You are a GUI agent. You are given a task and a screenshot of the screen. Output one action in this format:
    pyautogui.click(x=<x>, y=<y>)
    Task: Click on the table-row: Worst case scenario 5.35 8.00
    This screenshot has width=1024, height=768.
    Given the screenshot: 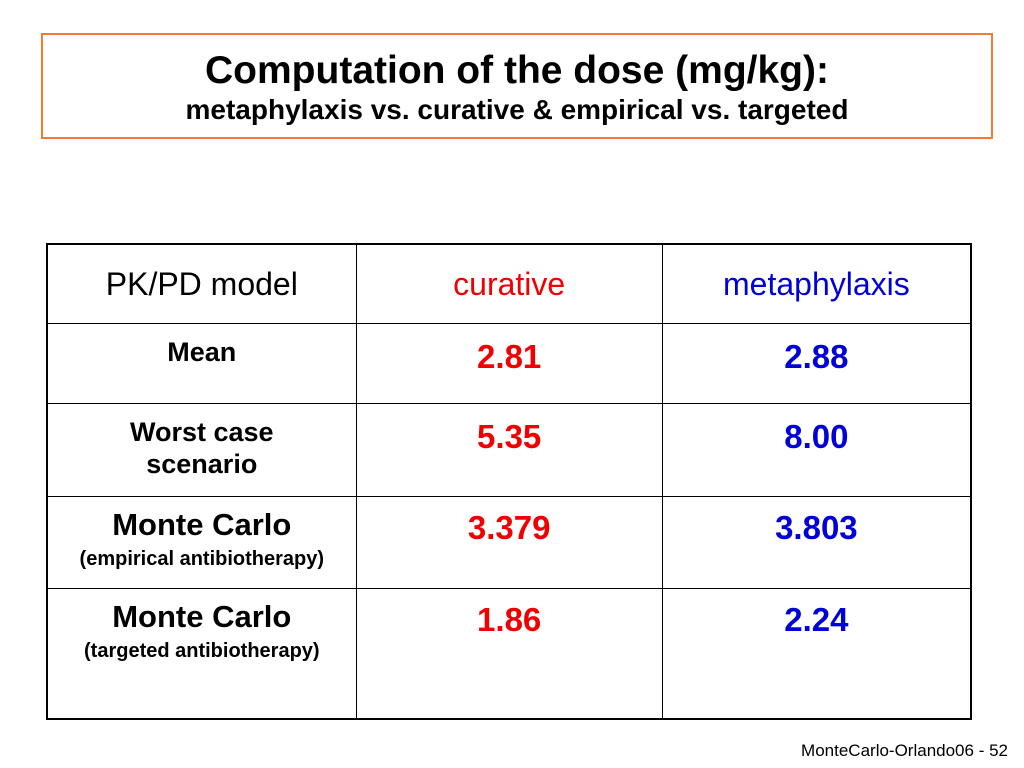 What is the action you would take?
    pyautogui.click(x=509, y=450)
    